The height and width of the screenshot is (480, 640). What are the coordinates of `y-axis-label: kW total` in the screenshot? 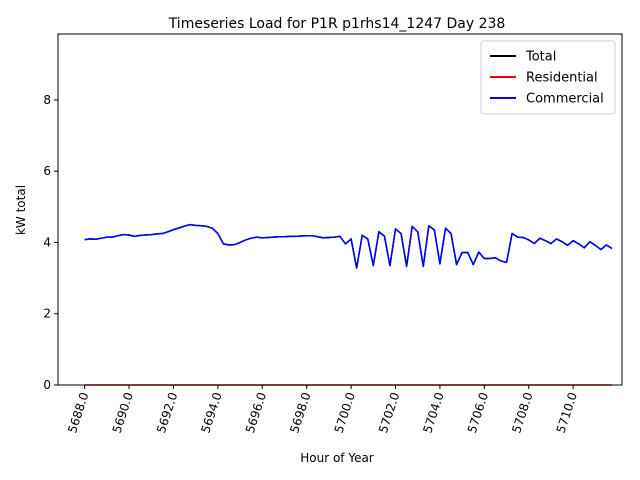 It's located at (21, 210).